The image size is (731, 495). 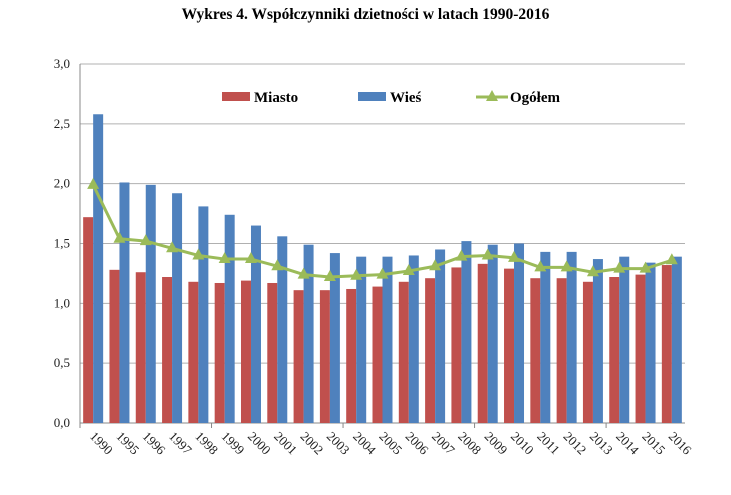 I want to click on x-tick-label: 2001, so click(x=285, y=443).